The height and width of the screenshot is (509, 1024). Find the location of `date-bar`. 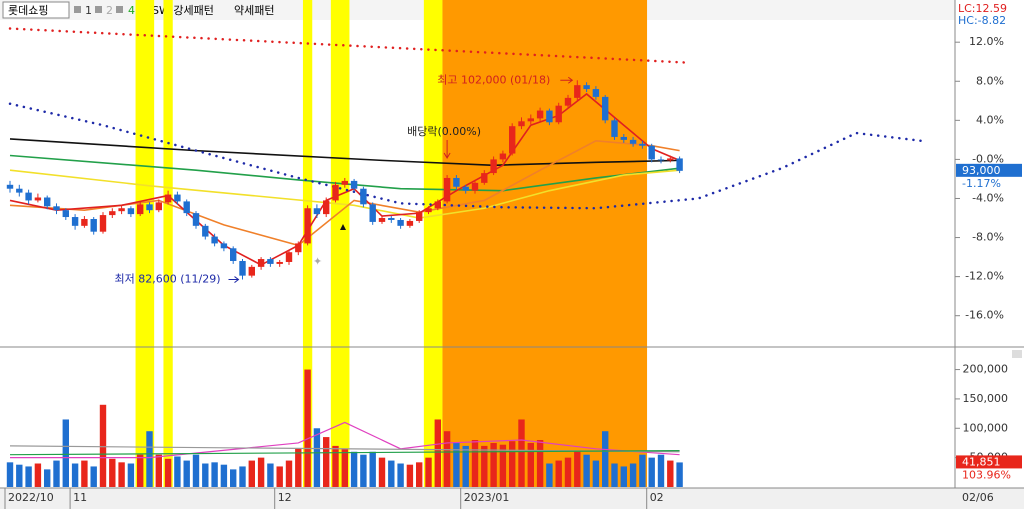

date-bar is located at coordinates (512, 498).